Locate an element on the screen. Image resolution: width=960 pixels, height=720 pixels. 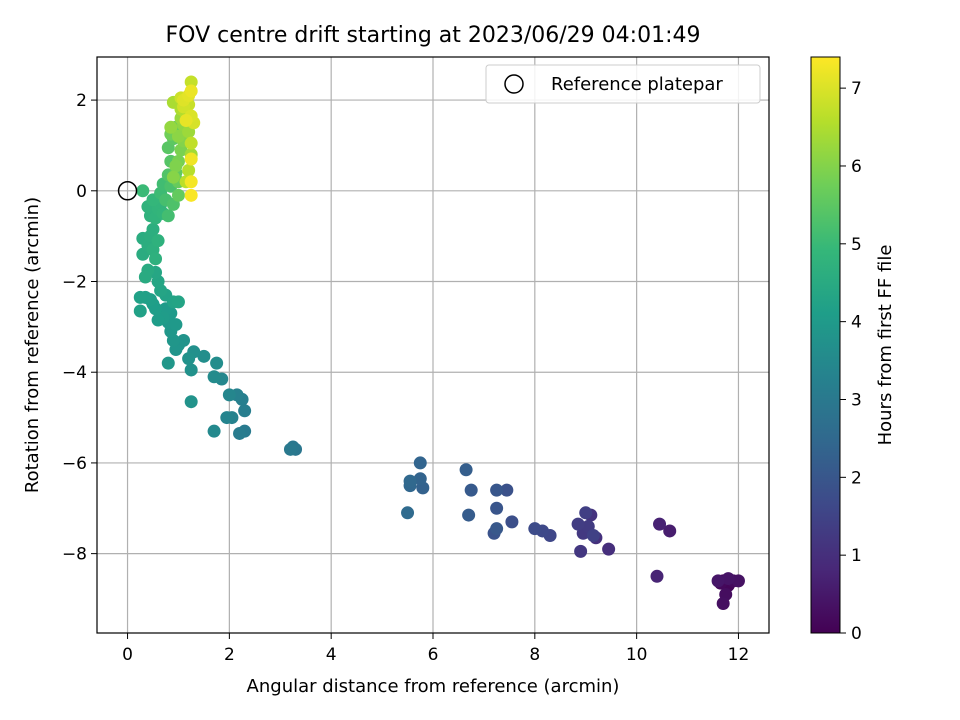
colorbar-tick-label: 2 is located at coordinates (856, 478).